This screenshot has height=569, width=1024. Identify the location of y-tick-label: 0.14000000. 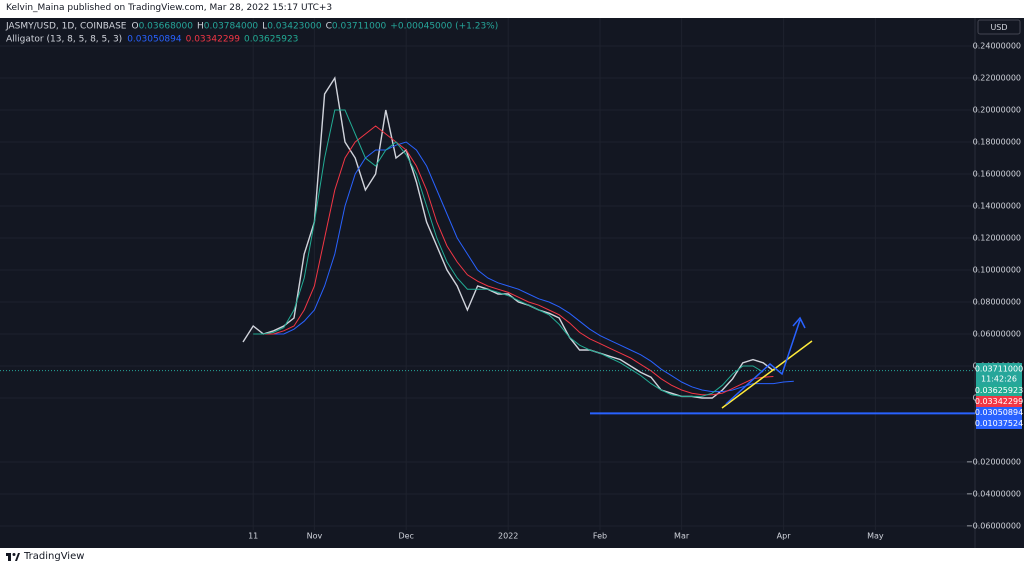
(997, 206).